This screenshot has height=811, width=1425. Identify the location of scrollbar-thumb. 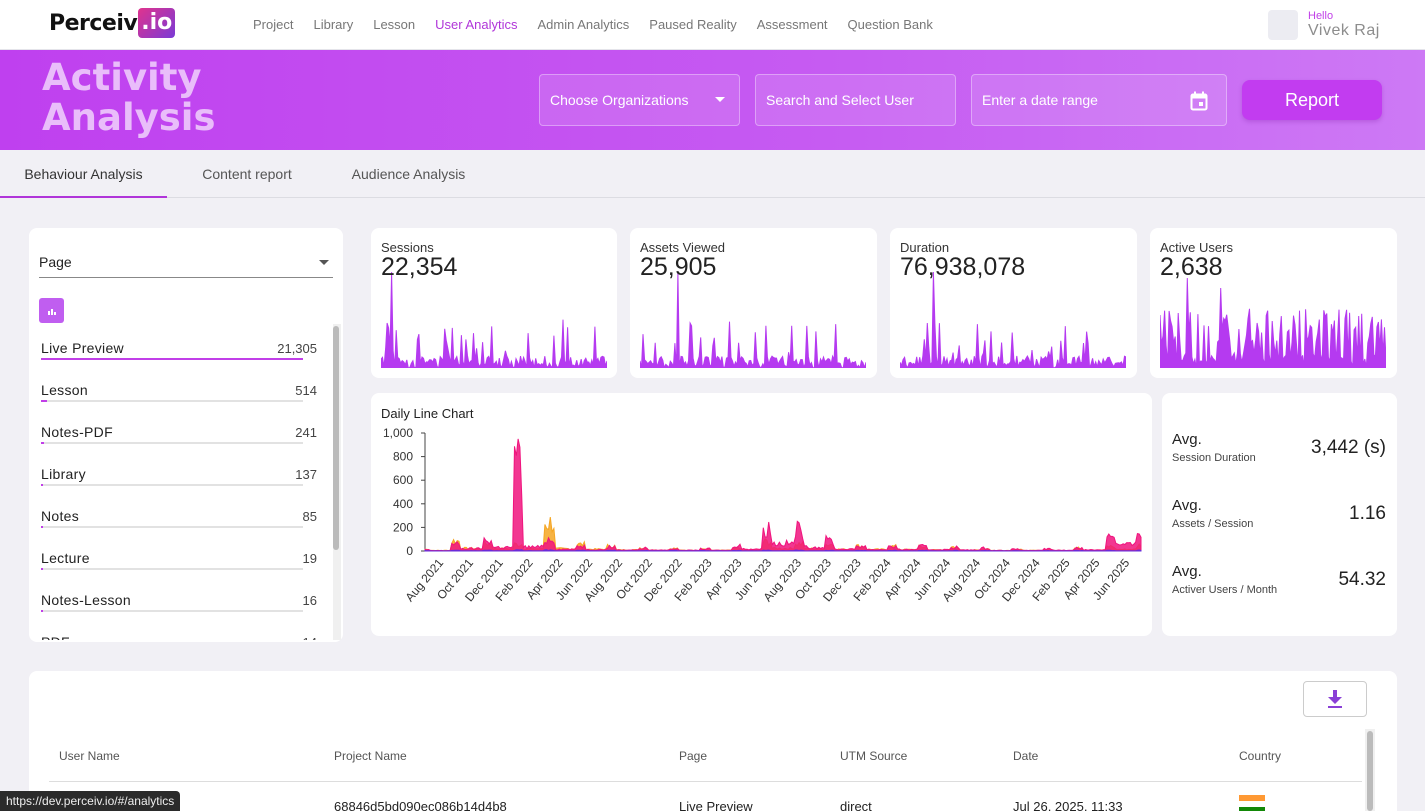
(336, 438).